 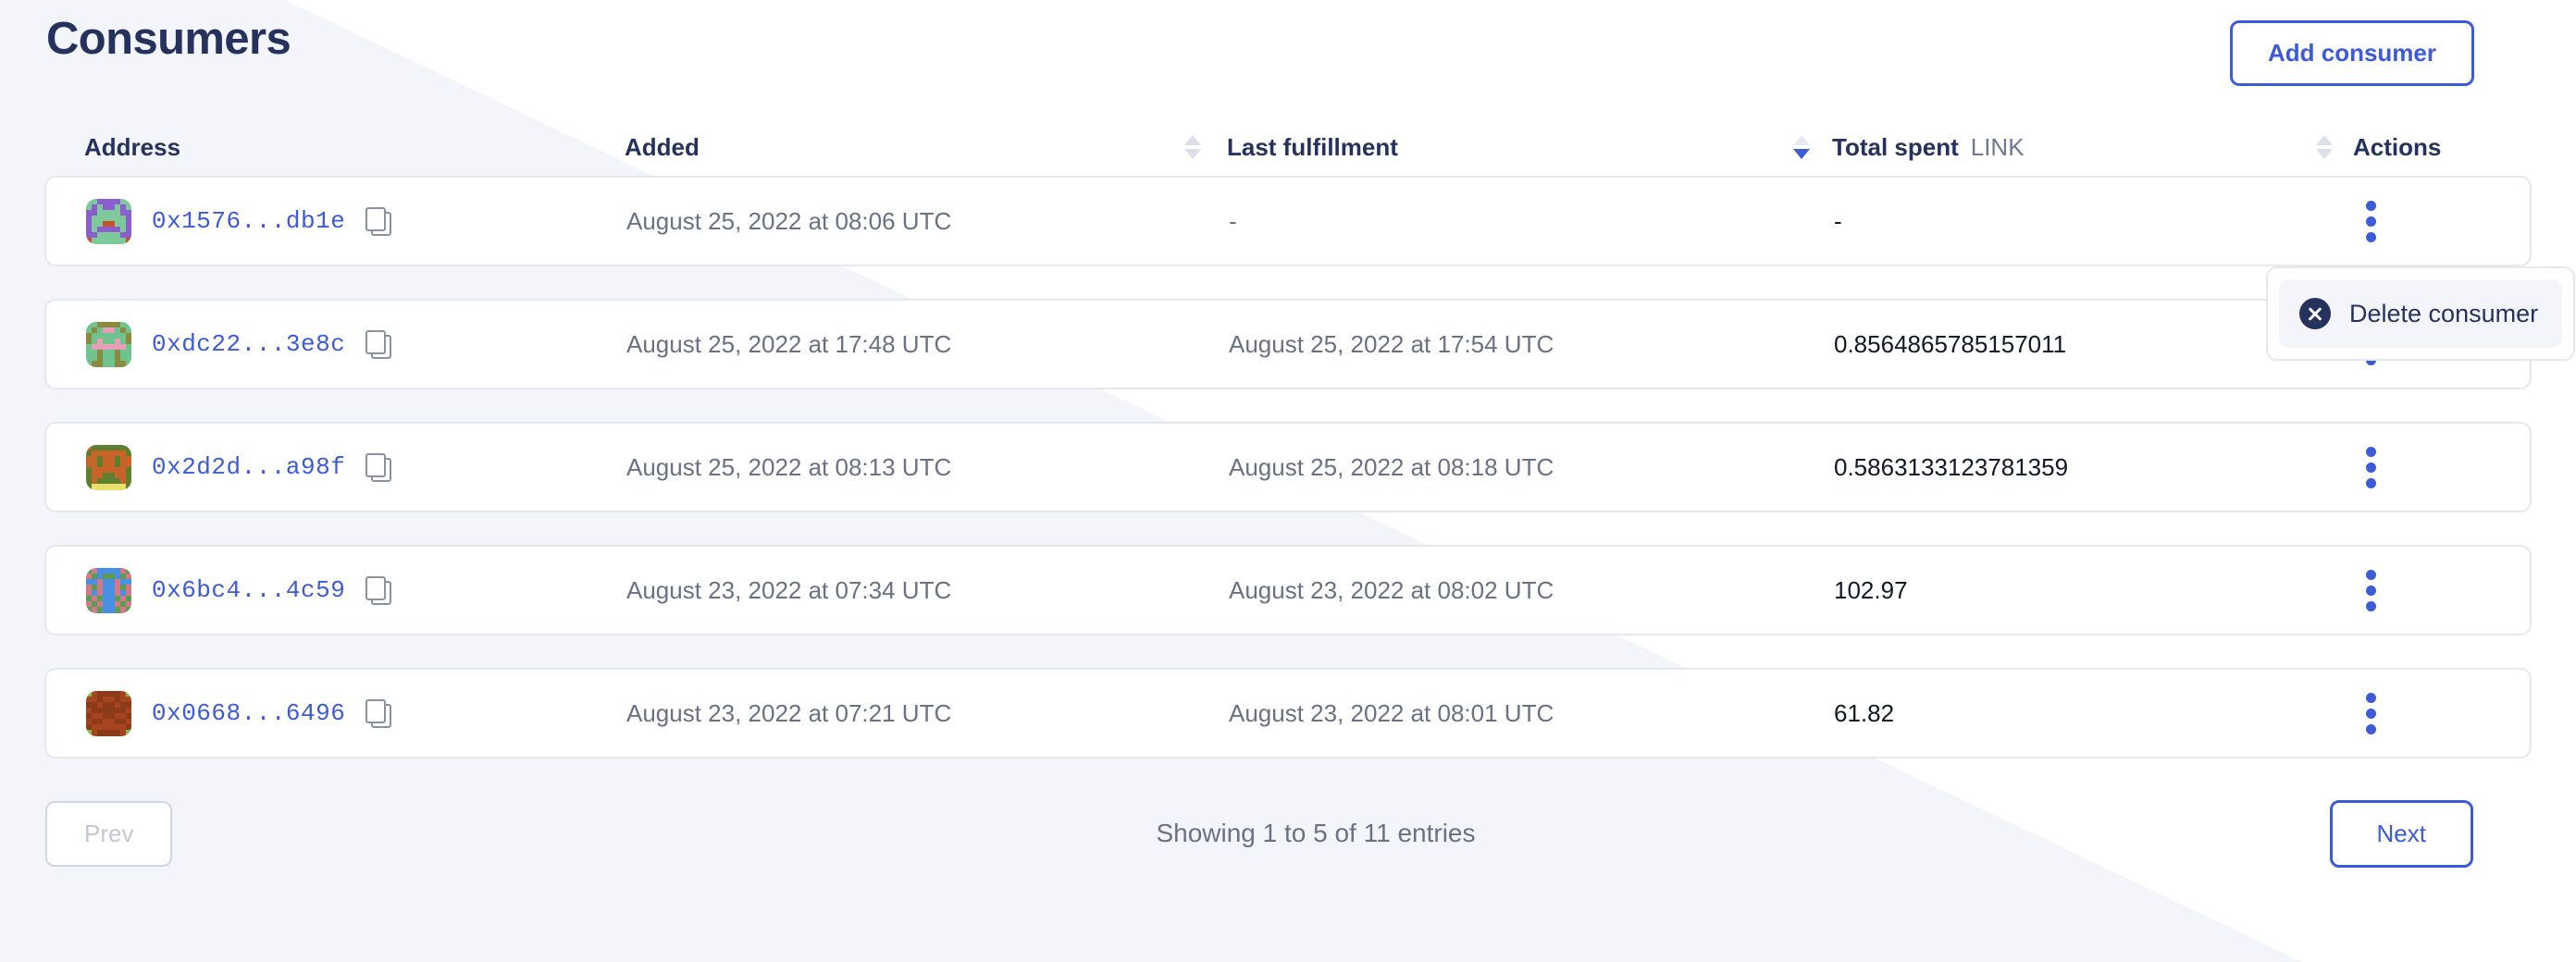 I want to click on identicon-avatar, so click(x=108, y=467).